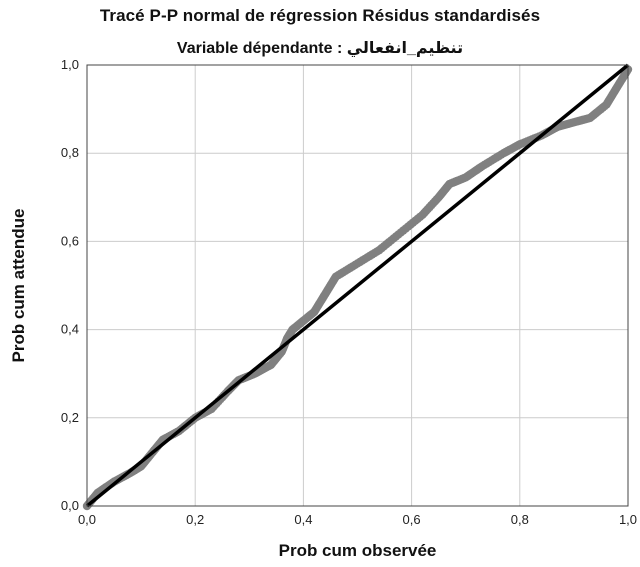 This screenshot has height=567, width=640. I want to click on x-tick-label: 0,2, so click(195, 519).